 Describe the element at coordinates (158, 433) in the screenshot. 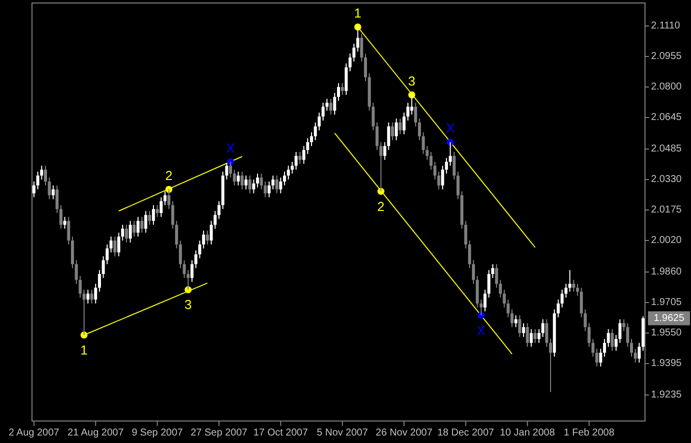

I see `x-tick-label: 9 Sep 2007` at that location.